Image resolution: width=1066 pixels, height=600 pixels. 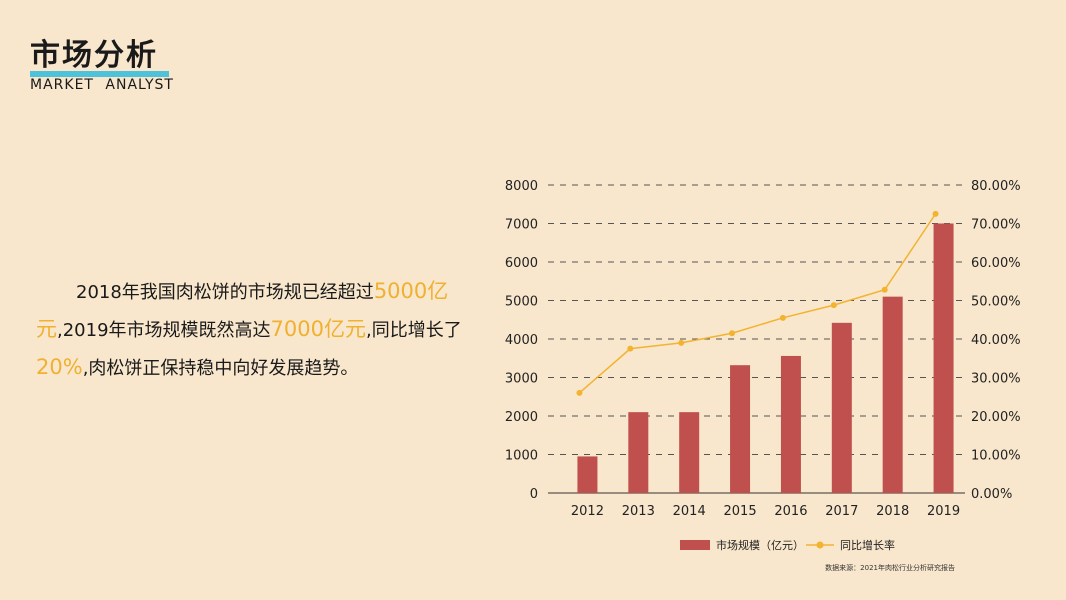 I want to click on growth-point-2013, so click(x=630, y=348).